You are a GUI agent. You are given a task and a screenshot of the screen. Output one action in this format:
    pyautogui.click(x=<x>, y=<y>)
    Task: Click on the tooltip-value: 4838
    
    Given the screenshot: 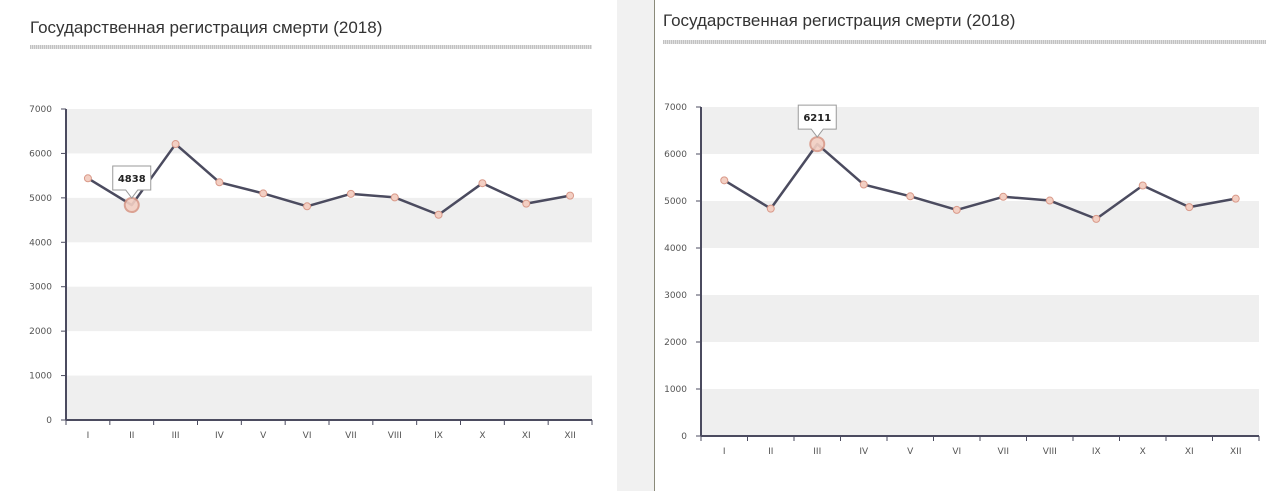 What is the action you would take?
    pyautogui.click(x=132, y=179)
    